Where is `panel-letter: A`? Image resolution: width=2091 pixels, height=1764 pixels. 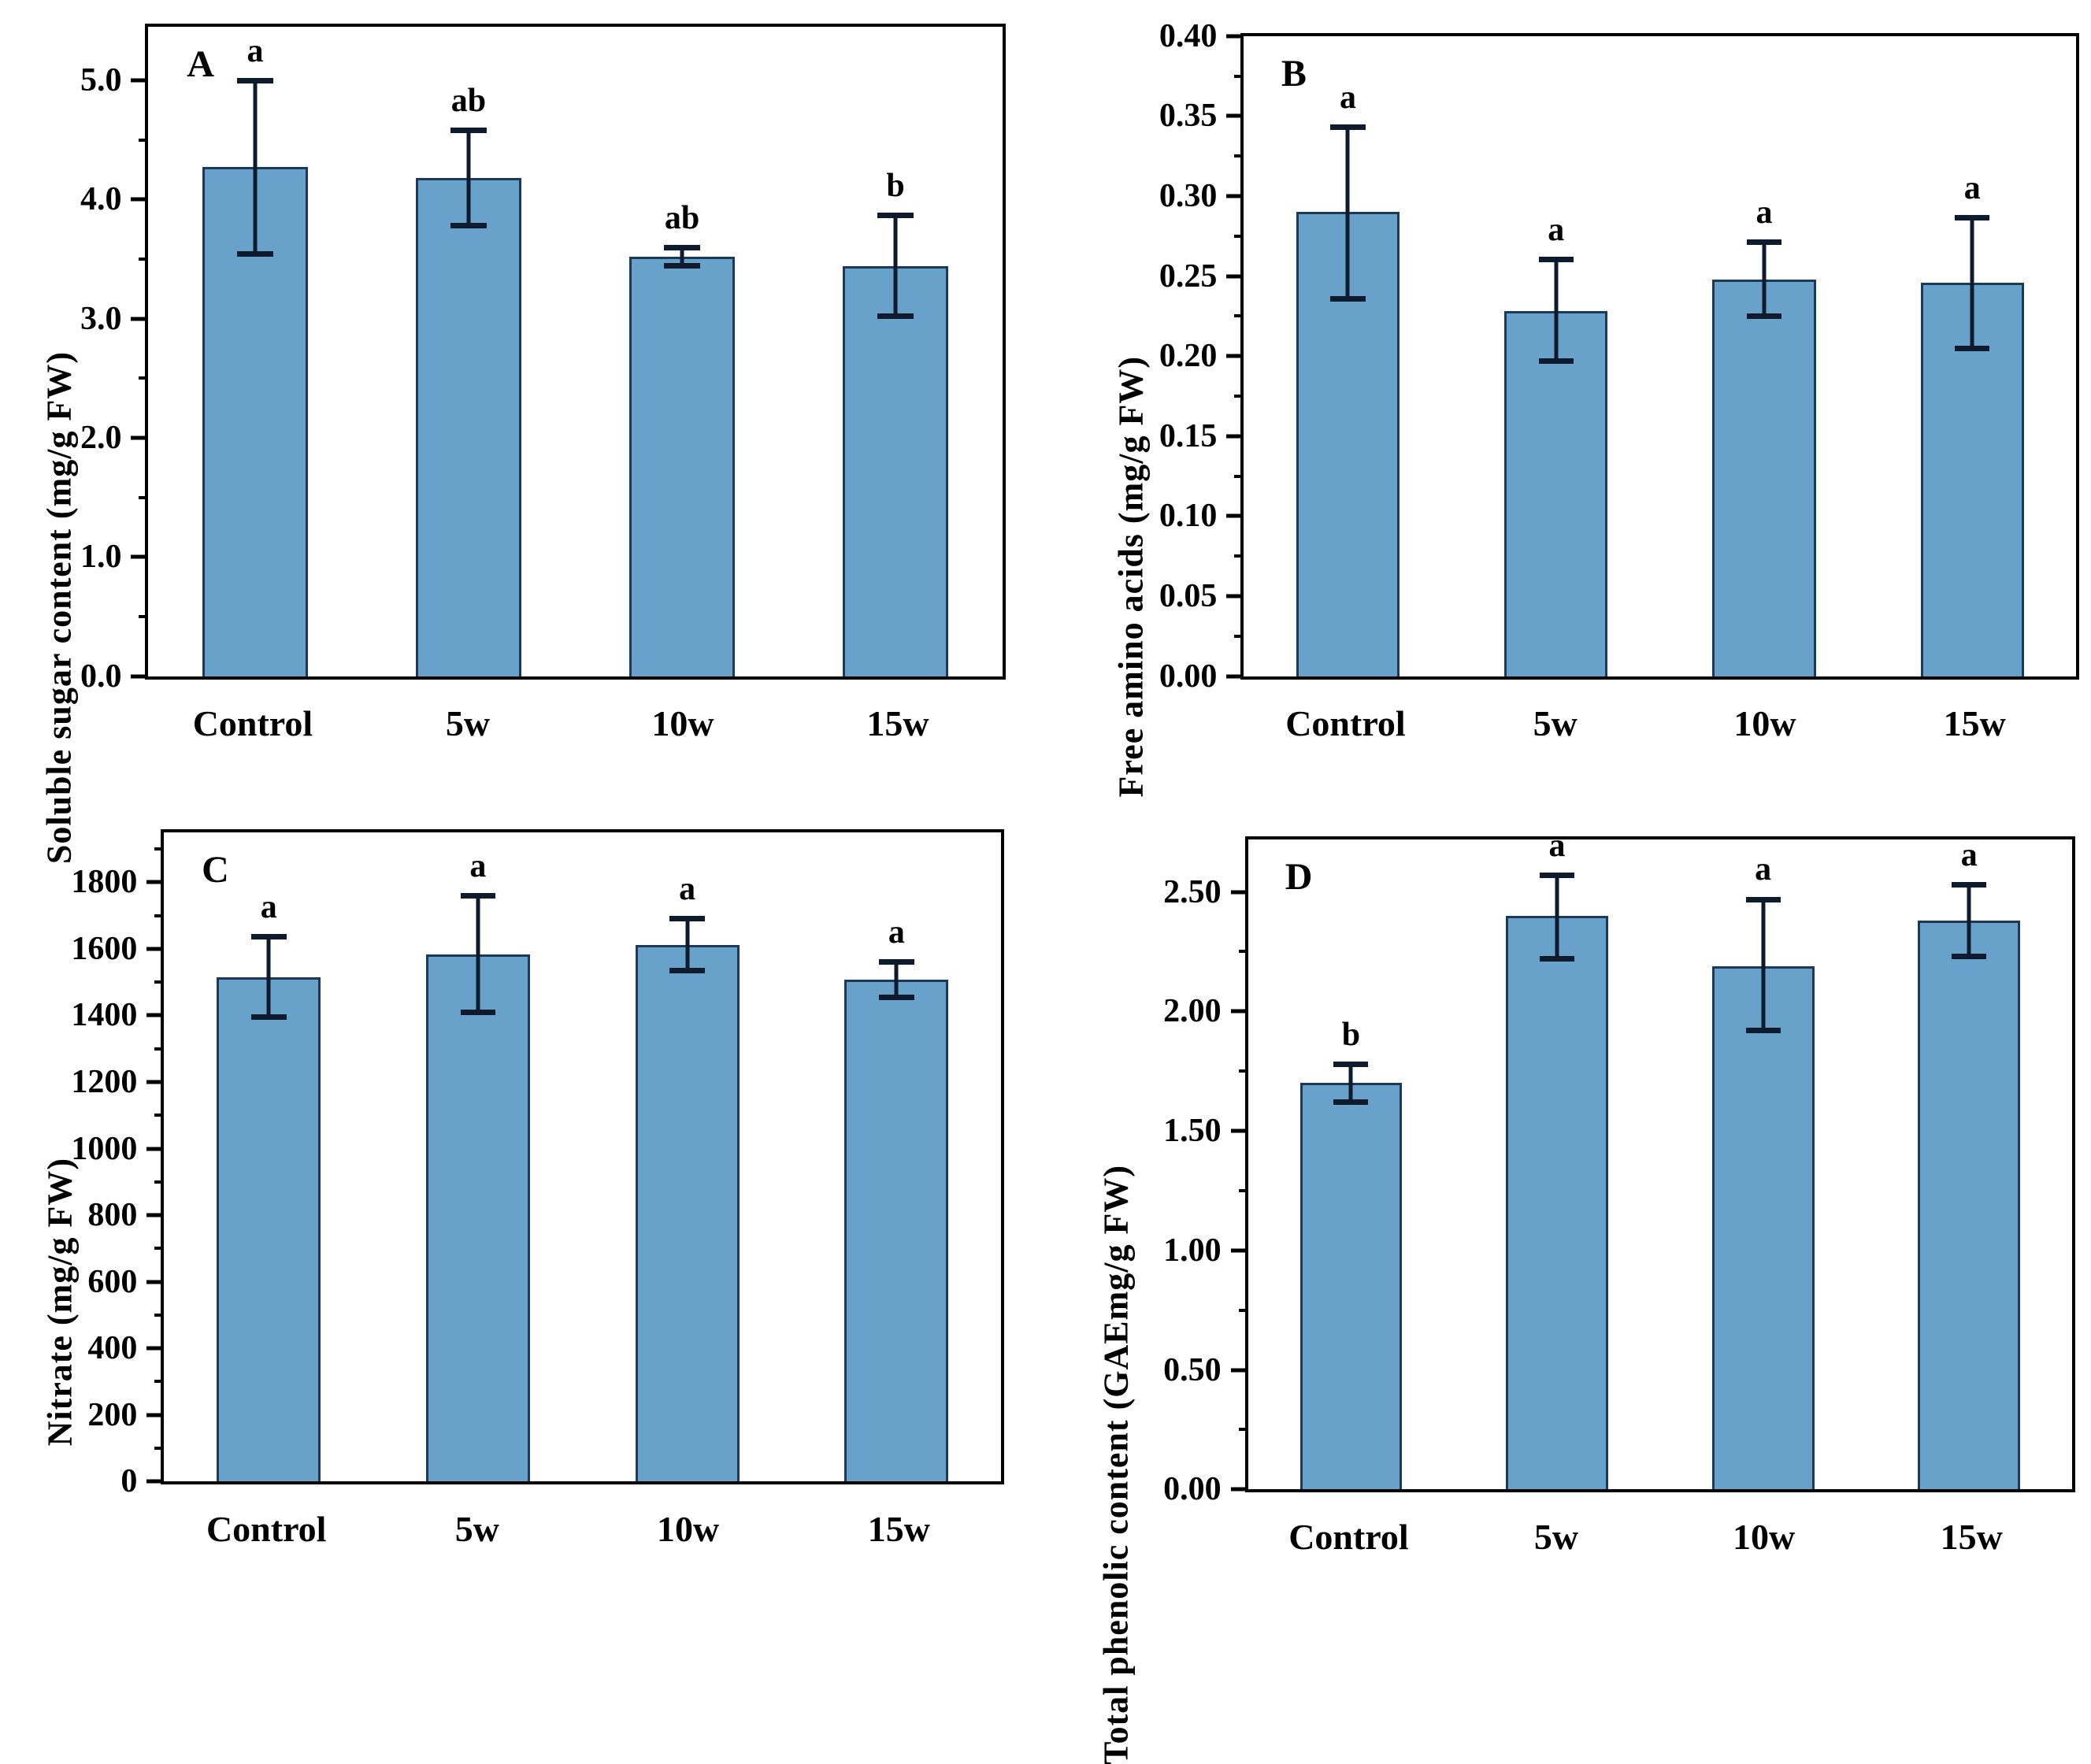
panel-letter: A is located at coordinates (200, 64).